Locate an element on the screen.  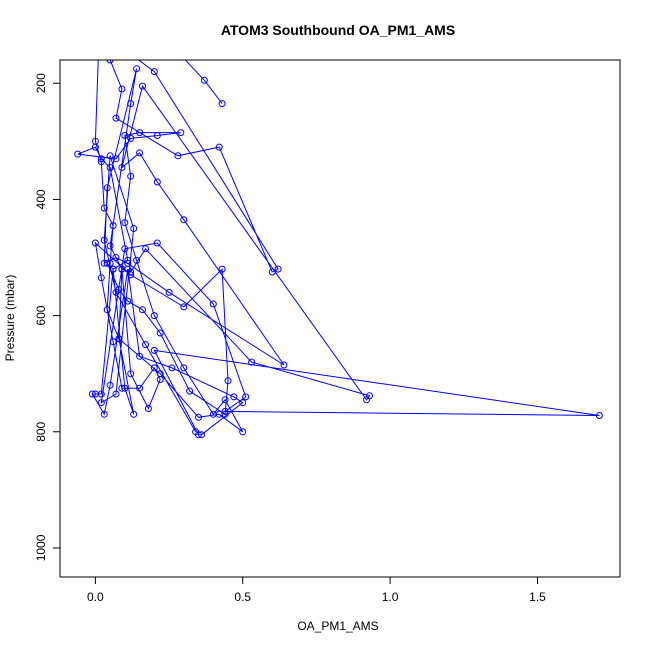
x-tick-label: 1.0 is located at coordinates (390, 597).